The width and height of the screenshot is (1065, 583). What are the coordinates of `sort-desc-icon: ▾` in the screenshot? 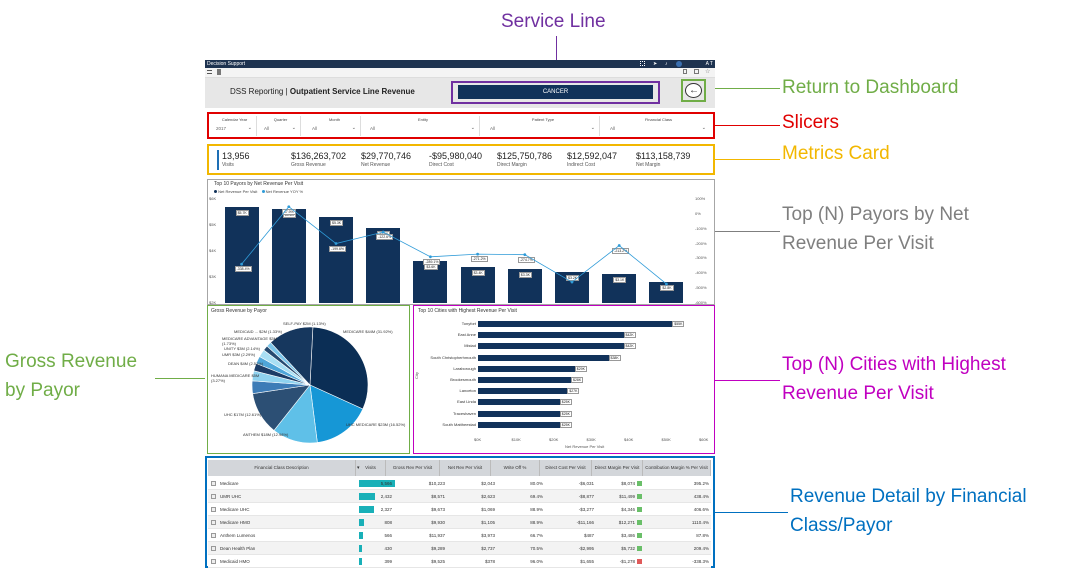 It's located at (358, 468).